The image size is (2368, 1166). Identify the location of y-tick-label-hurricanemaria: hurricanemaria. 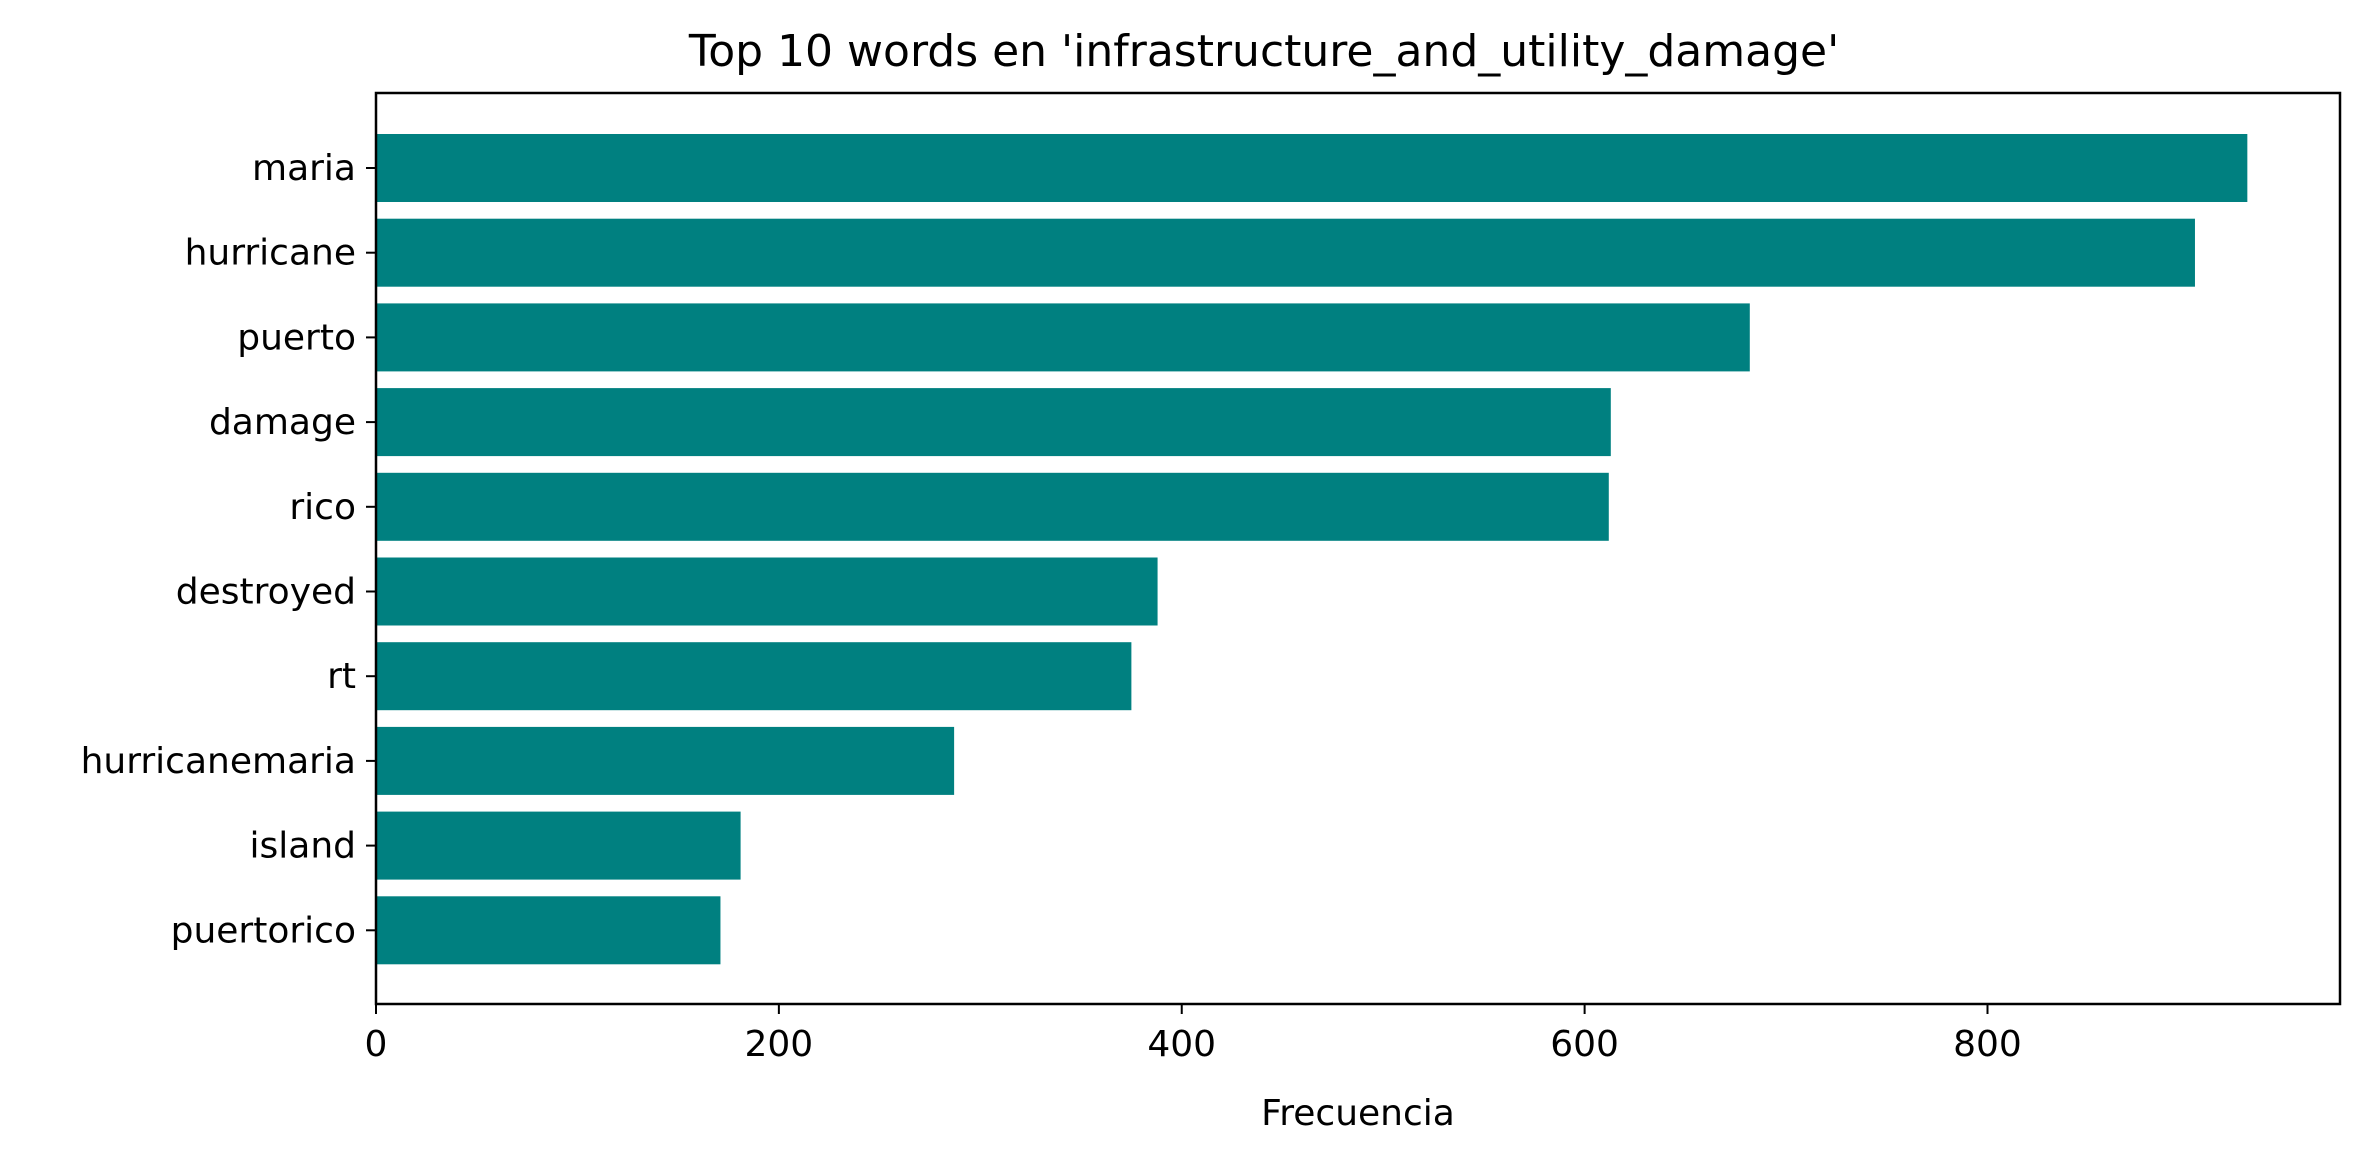
(218, 761).